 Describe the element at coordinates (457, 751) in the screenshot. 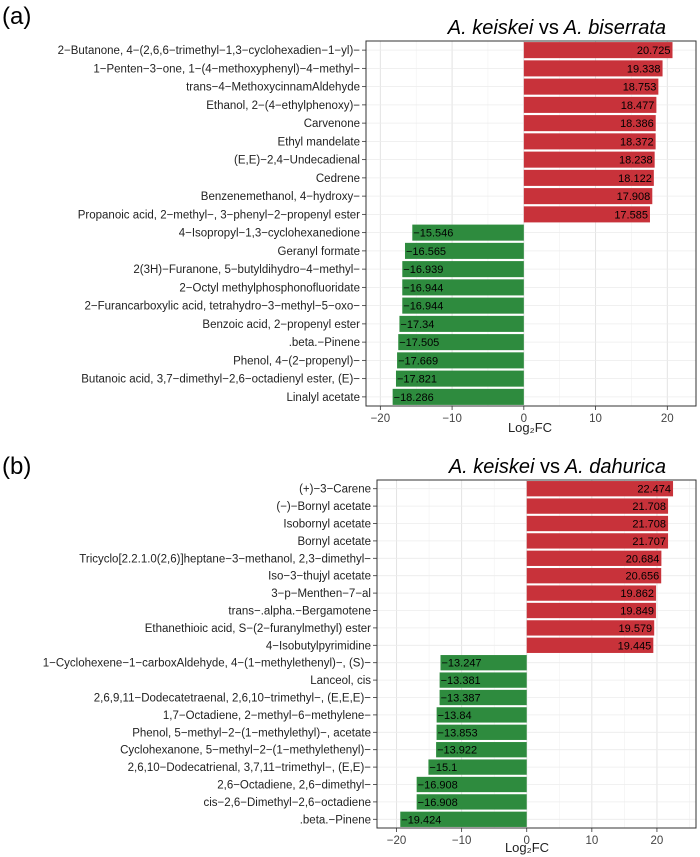

I see `value-label: −13.922` at that location.